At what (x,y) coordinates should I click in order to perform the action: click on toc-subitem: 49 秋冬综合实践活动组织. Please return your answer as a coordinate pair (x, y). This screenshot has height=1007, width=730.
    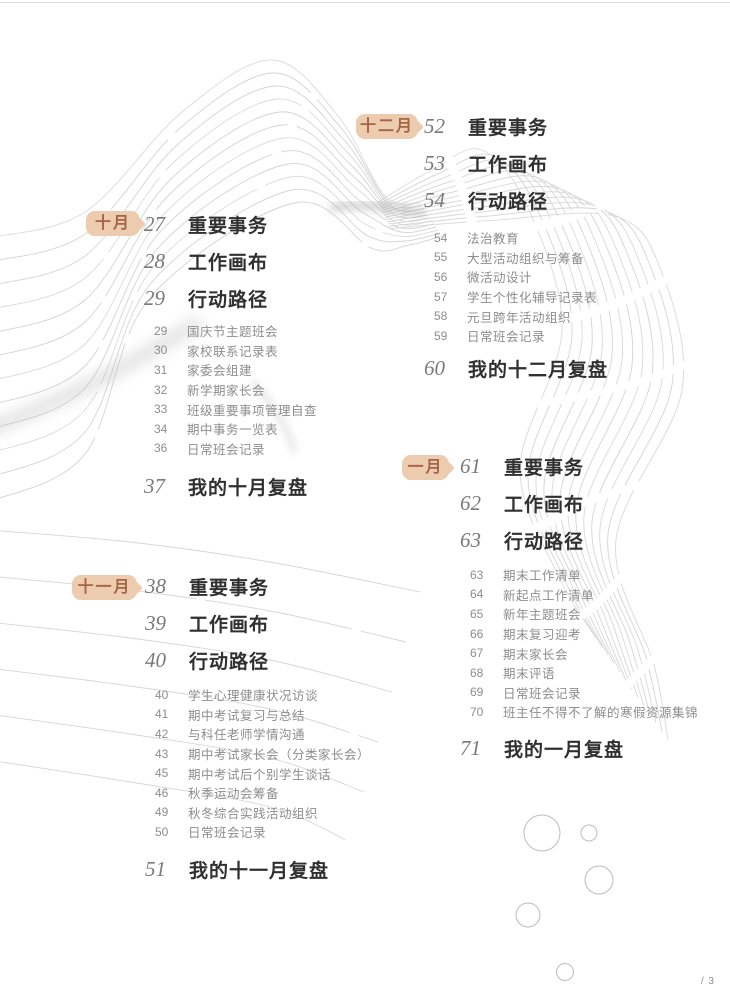
    Looking at the image, I should click on (262, 813).